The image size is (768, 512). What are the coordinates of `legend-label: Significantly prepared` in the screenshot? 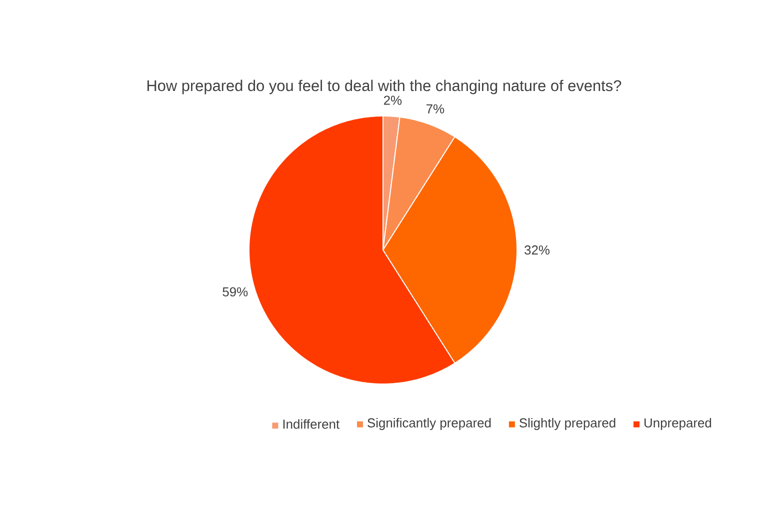 It's located at (429, 424).